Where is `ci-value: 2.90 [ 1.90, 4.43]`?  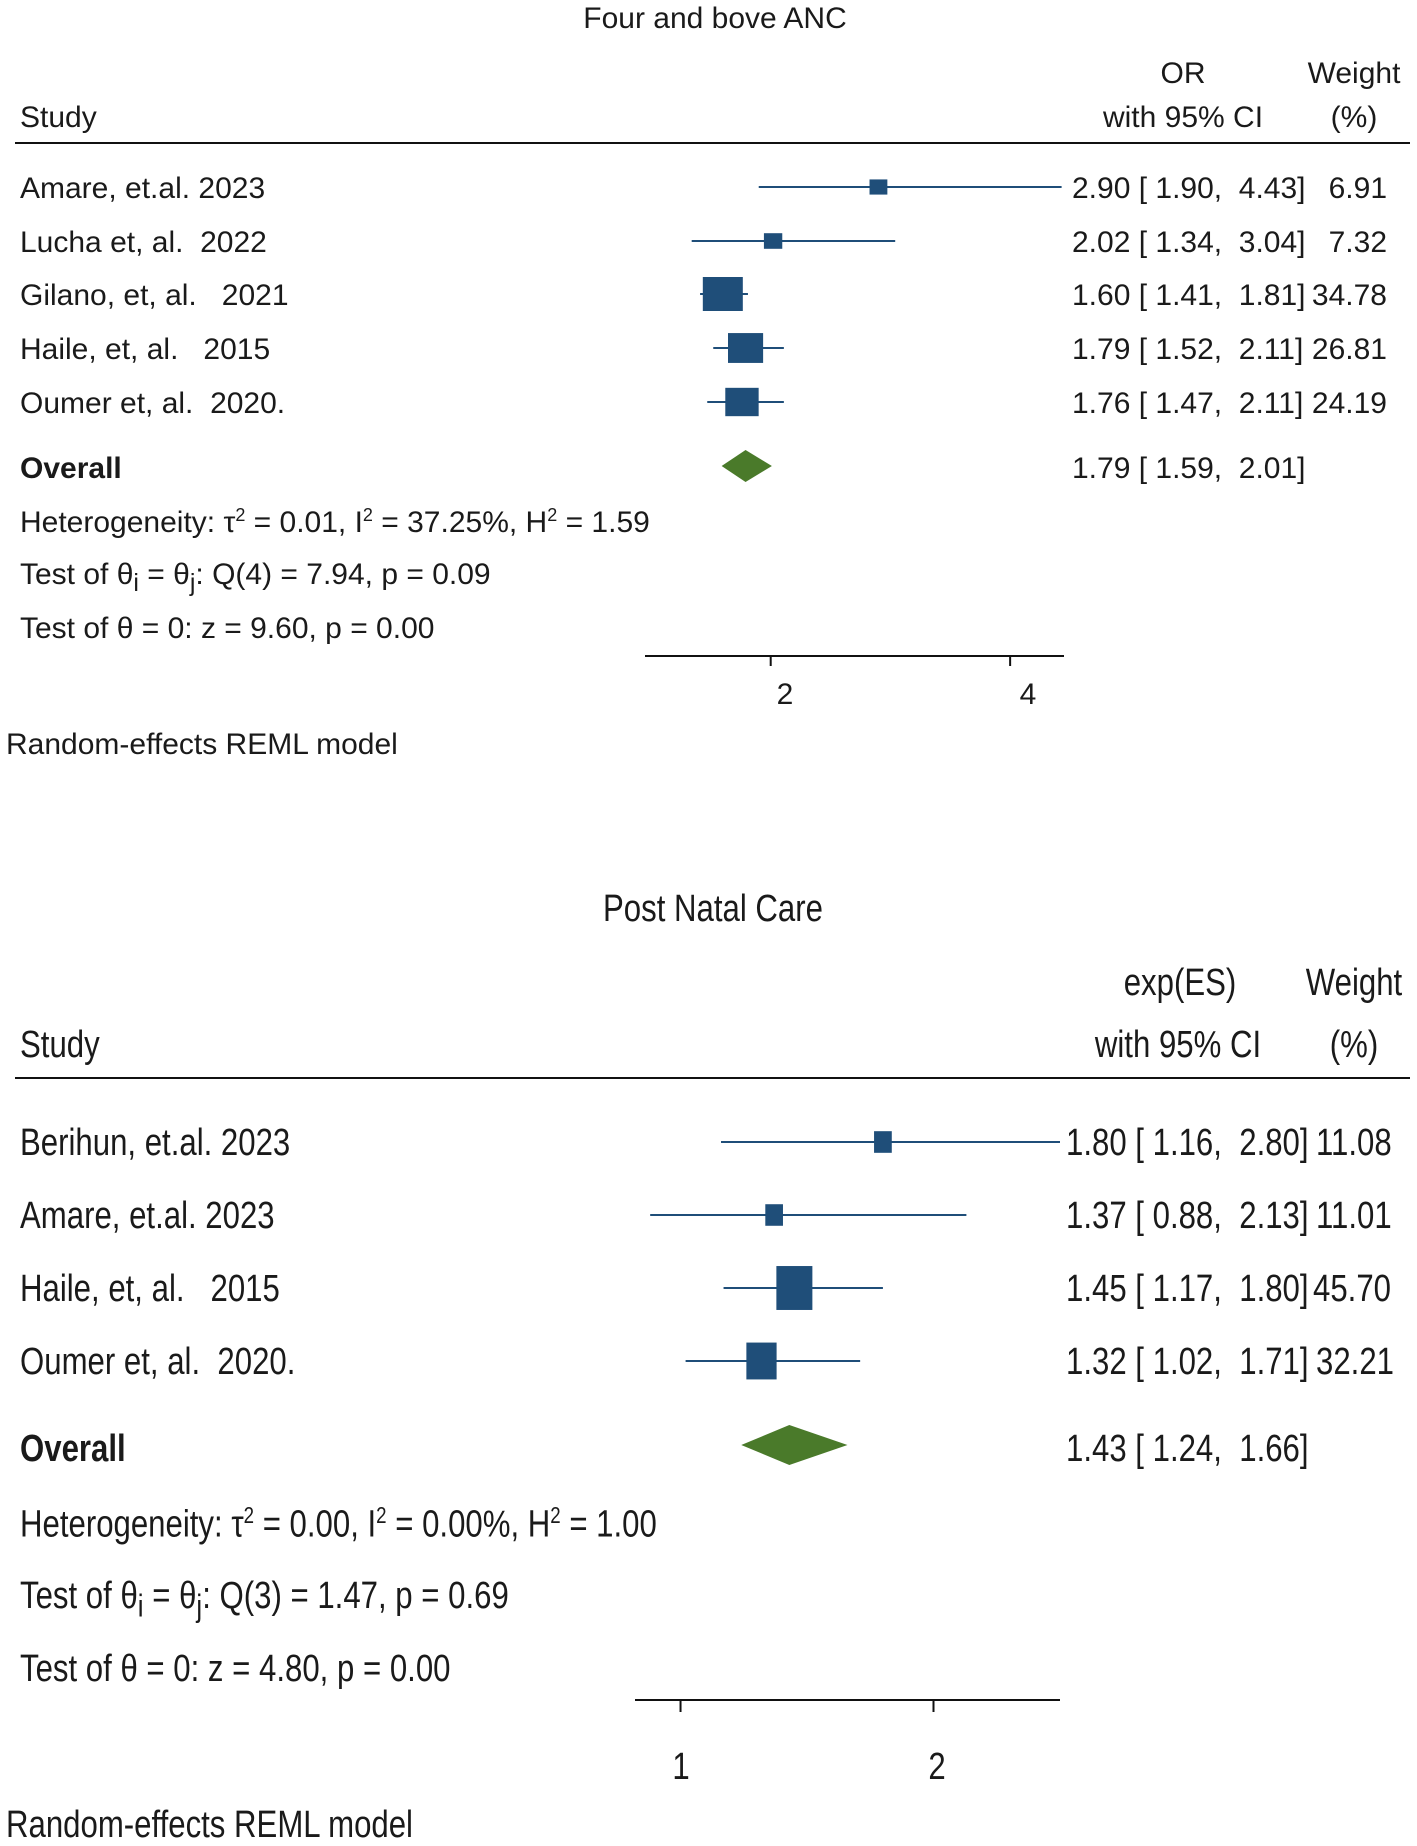 ci-value: 2.90 [ 1.90, 4.43] is located at coordinates (1189, 188).